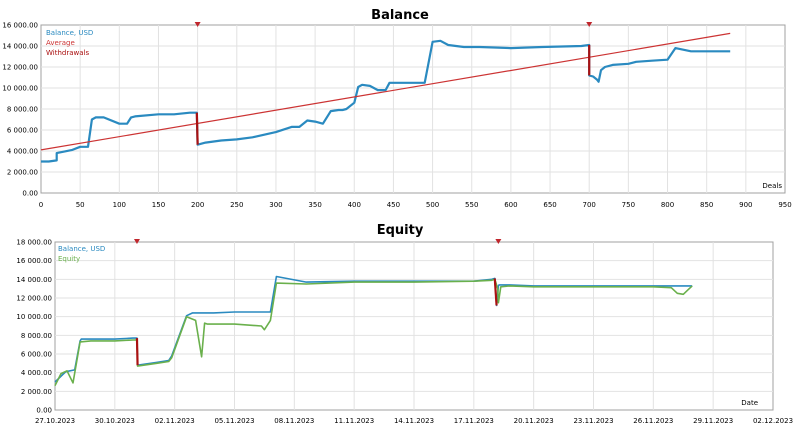 Image resolution: width=800 pixels, height=427 pixels. What do you see at coordinates (234, 420) in the screenshot?
I see `x-tick-label: 05.11.2023` at bounding box center [234, 420].